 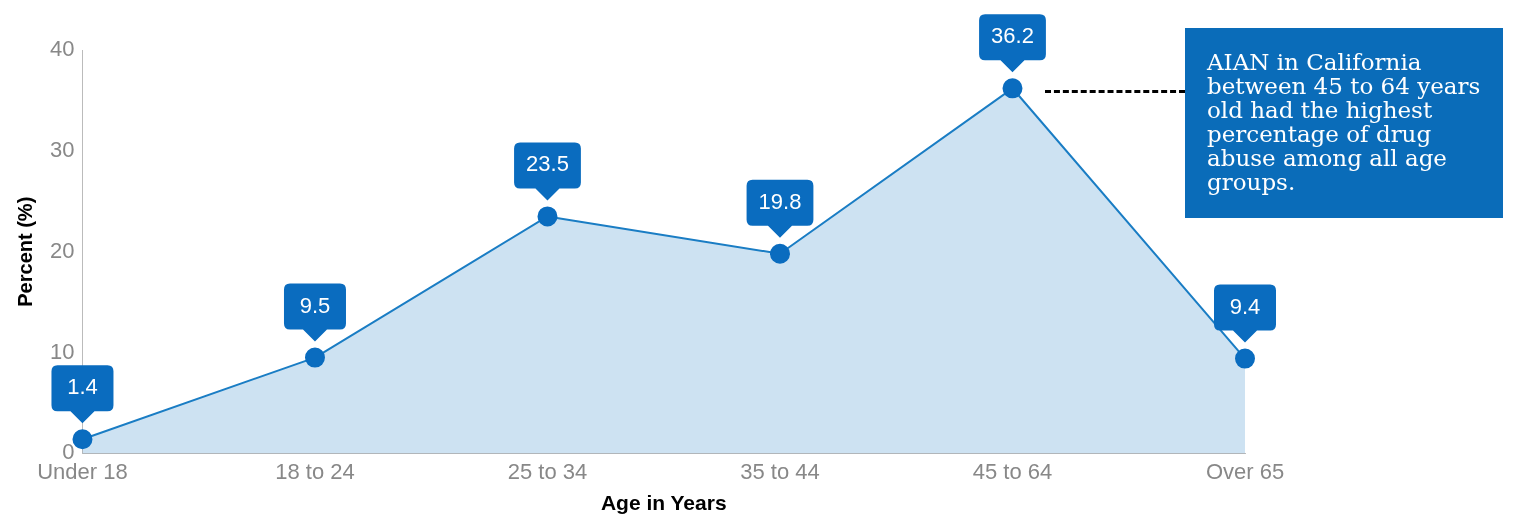 I want to click on y-tick-label: 30, so click(x=62, y=149).